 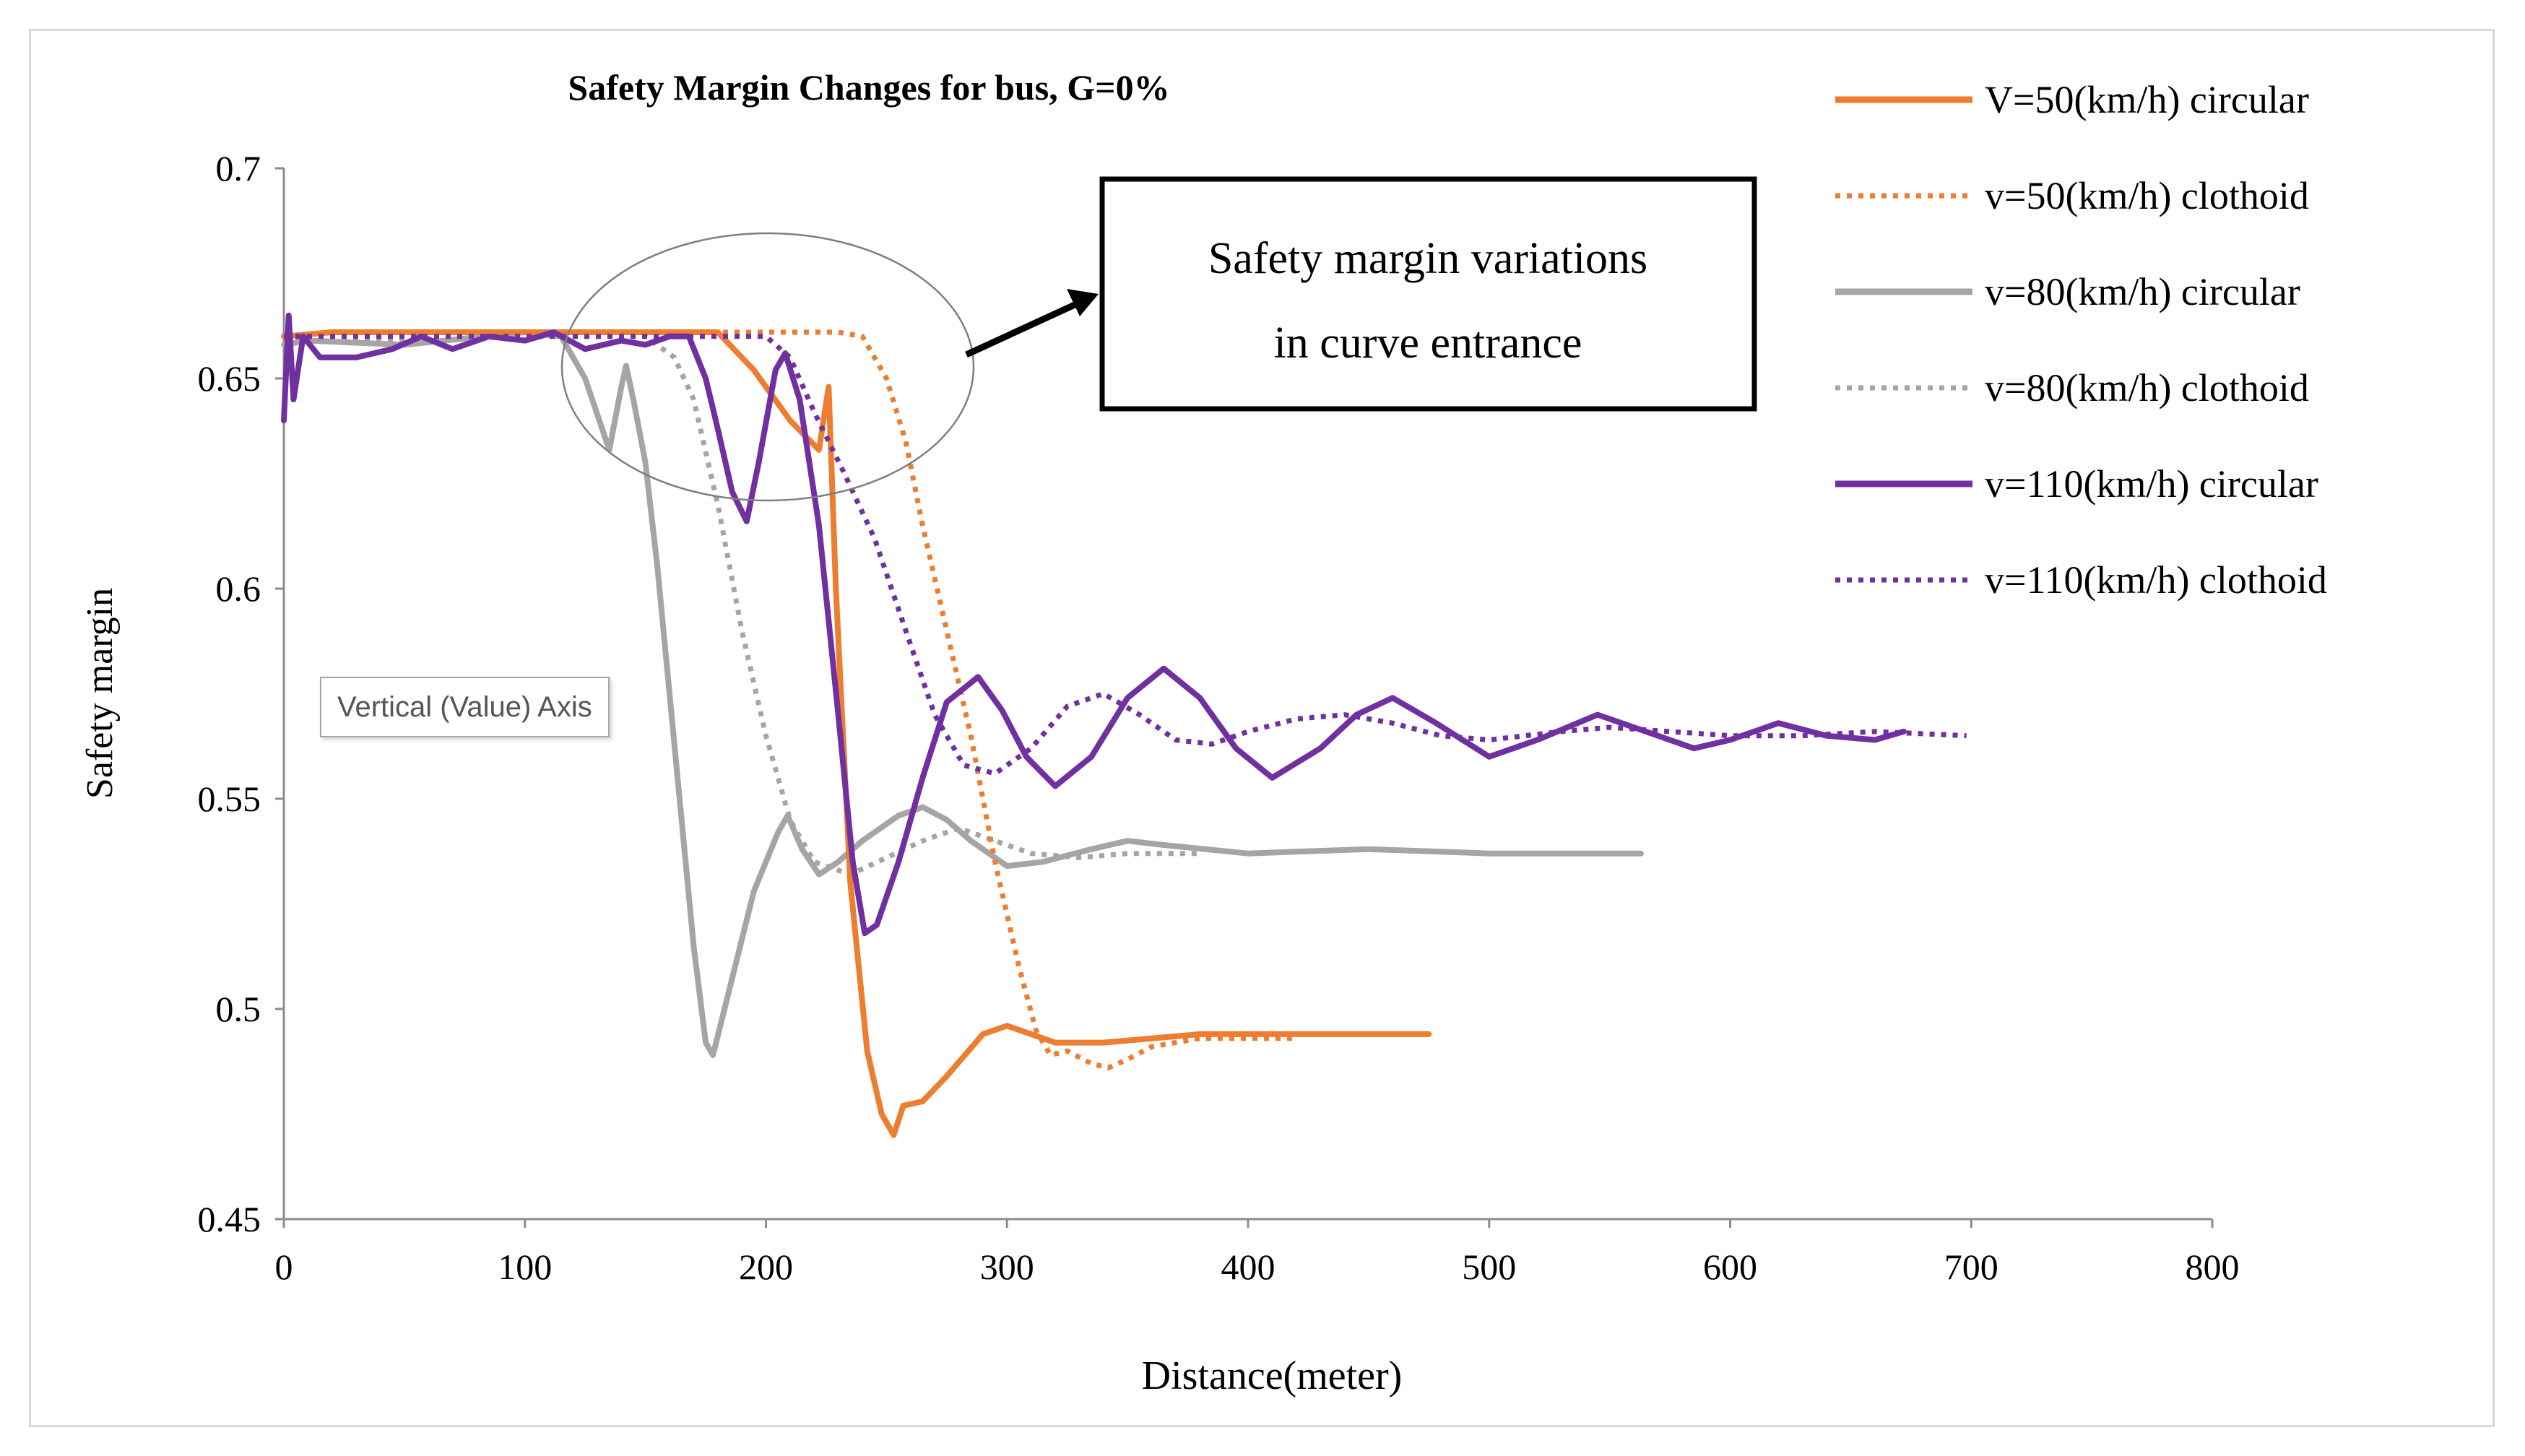 I want to click on legend-label-6: v=110(km/h) clothoid, so click(x=2156, y=580).